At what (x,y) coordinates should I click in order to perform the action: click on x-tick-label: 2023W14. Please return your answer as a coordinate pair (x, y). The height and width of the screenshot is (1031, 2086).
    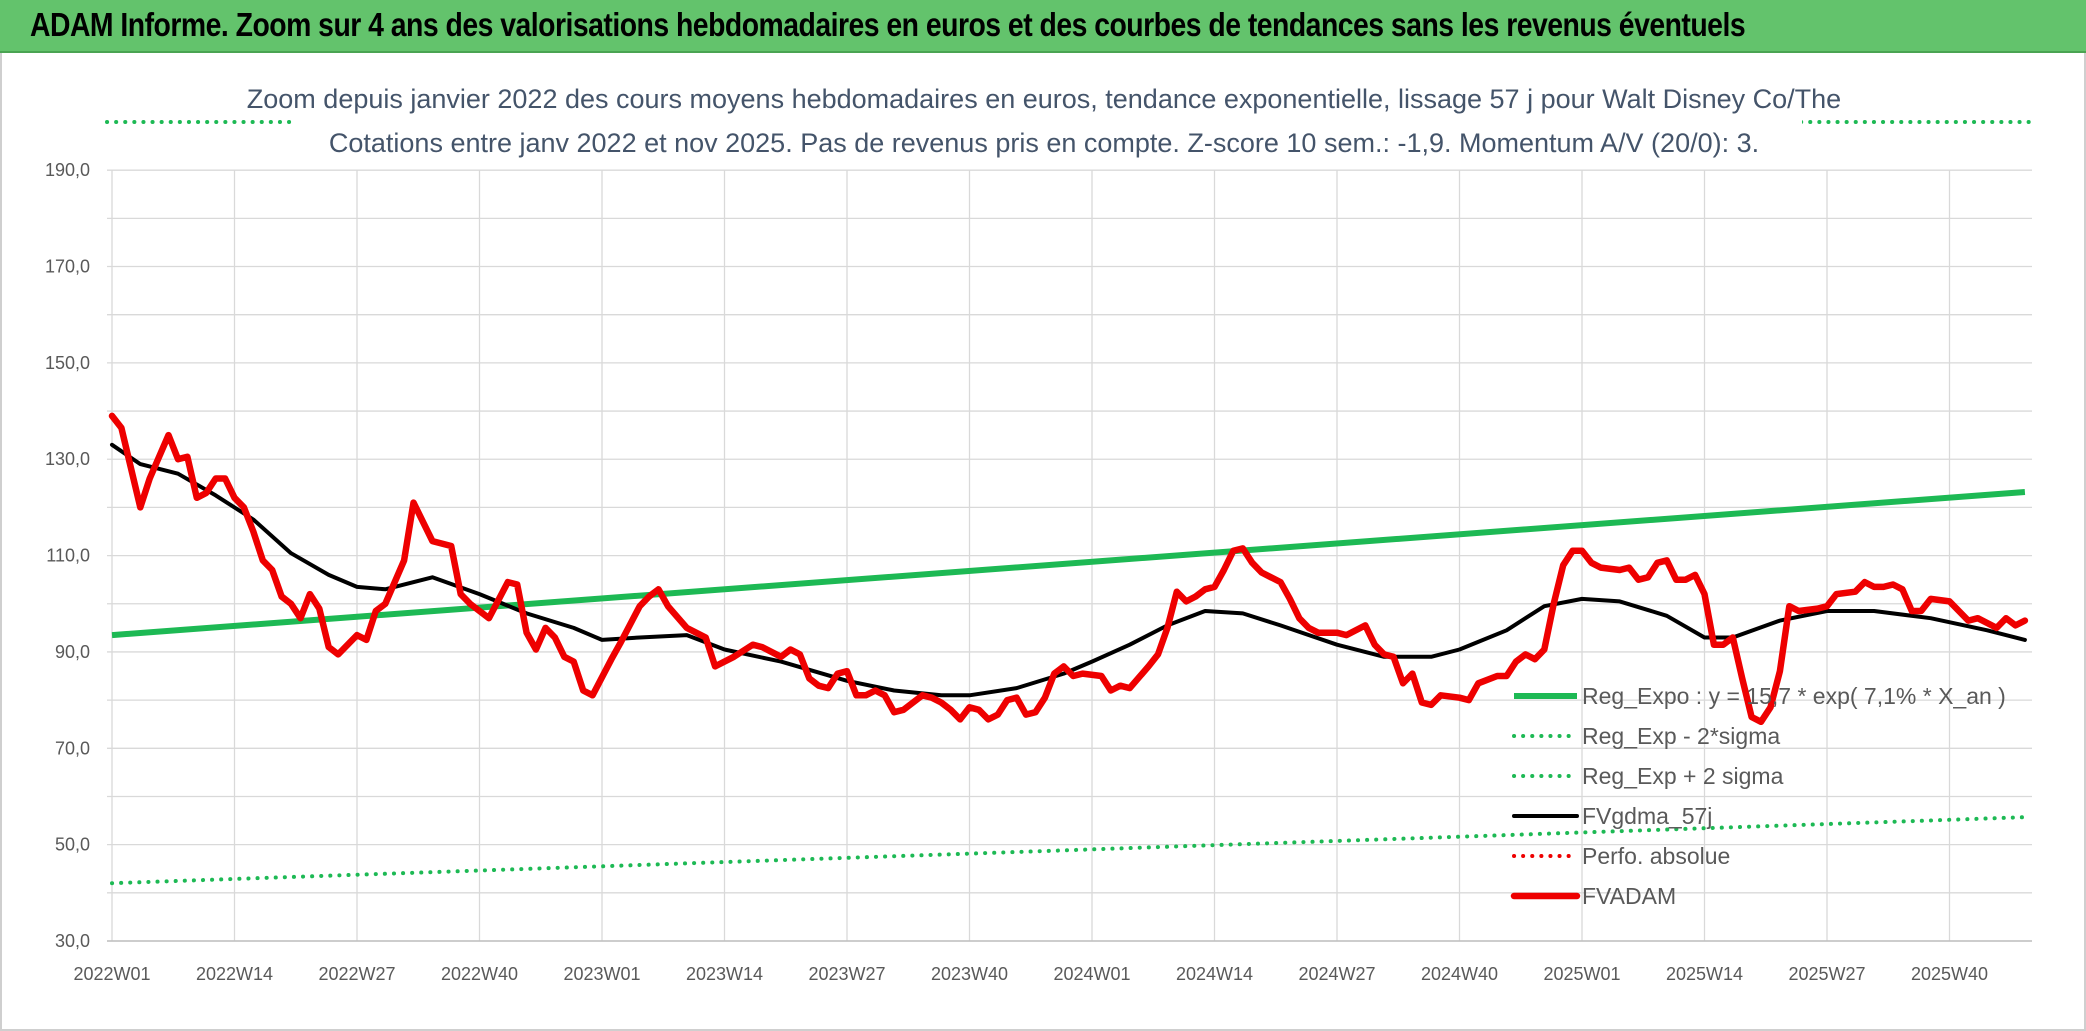
    Looking at the image, I should click on (724, 974).